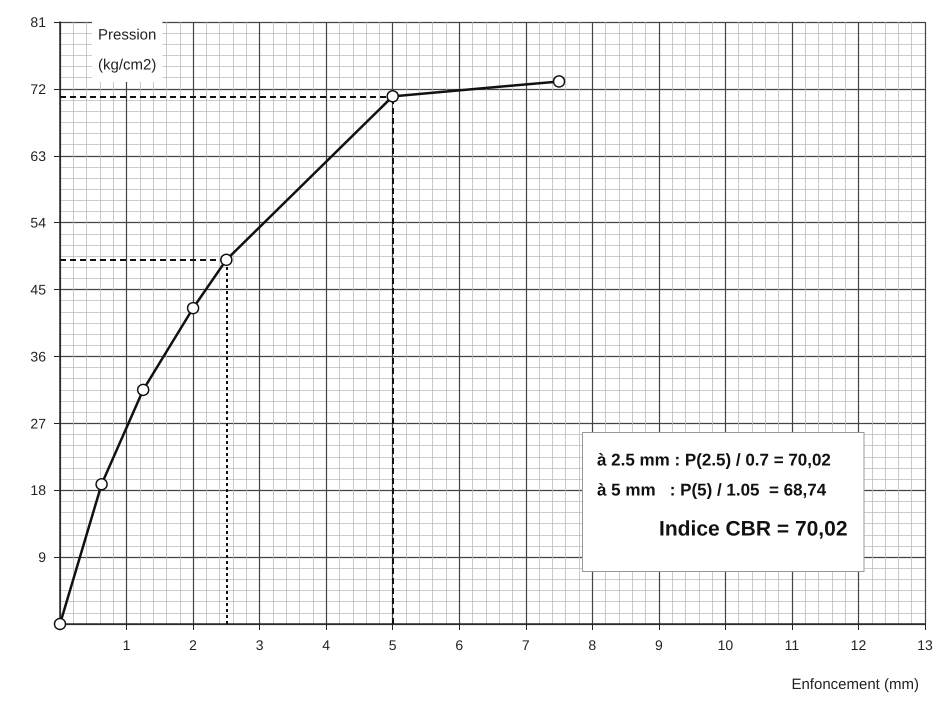 The width and height of the screenshot is (941, 704). I want to click on annotation: Indice CBR = 70,02, so click(753, 529).